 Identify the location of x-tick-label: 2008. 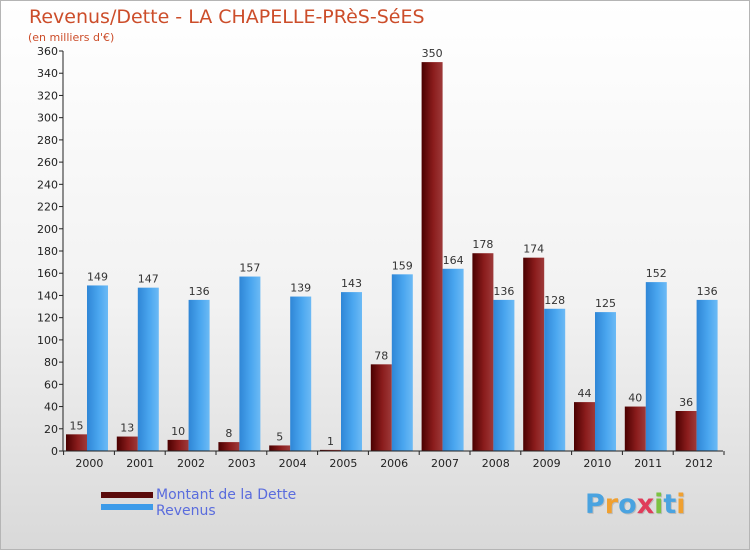
(496, 463).